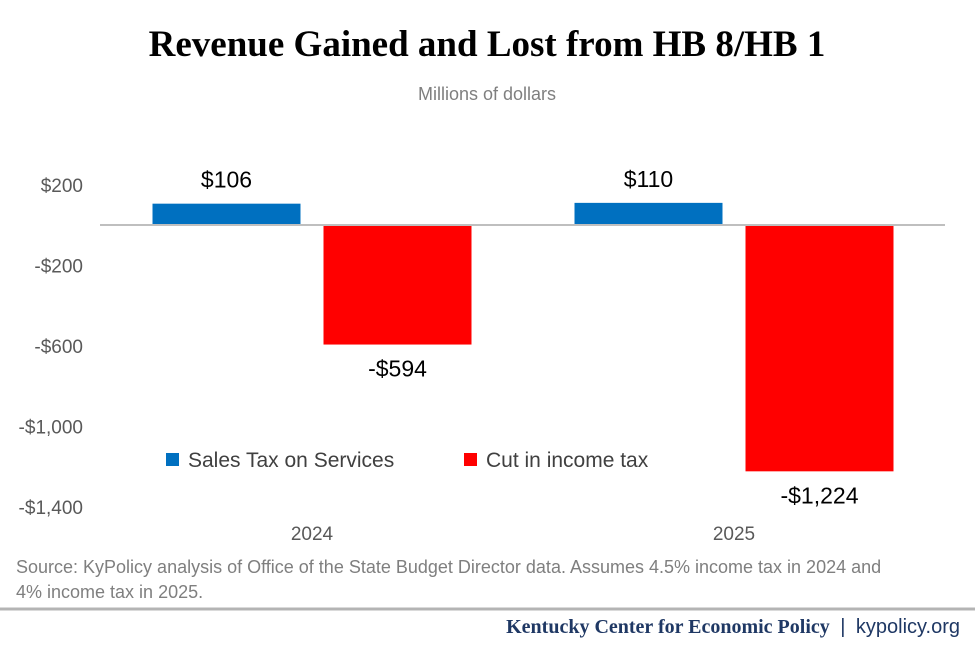  I want to click on footer-org: Kentucky Center for Economic Policy, so click(668, 627).